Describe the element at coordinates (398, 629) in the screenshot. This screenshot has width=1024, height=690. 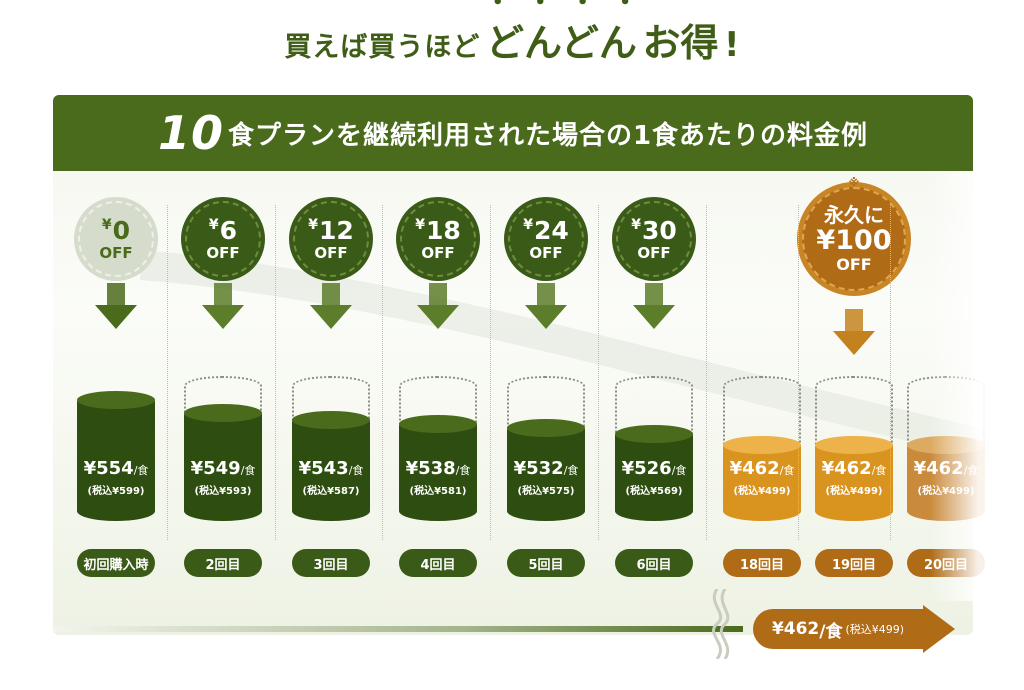
I see `progress-line` at that location.